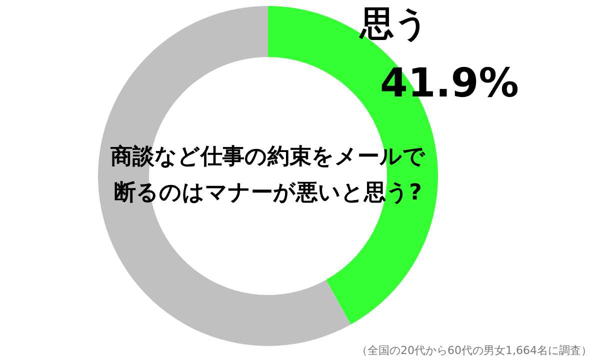  I want to click on slice-label: 思う, so click(394, 24).